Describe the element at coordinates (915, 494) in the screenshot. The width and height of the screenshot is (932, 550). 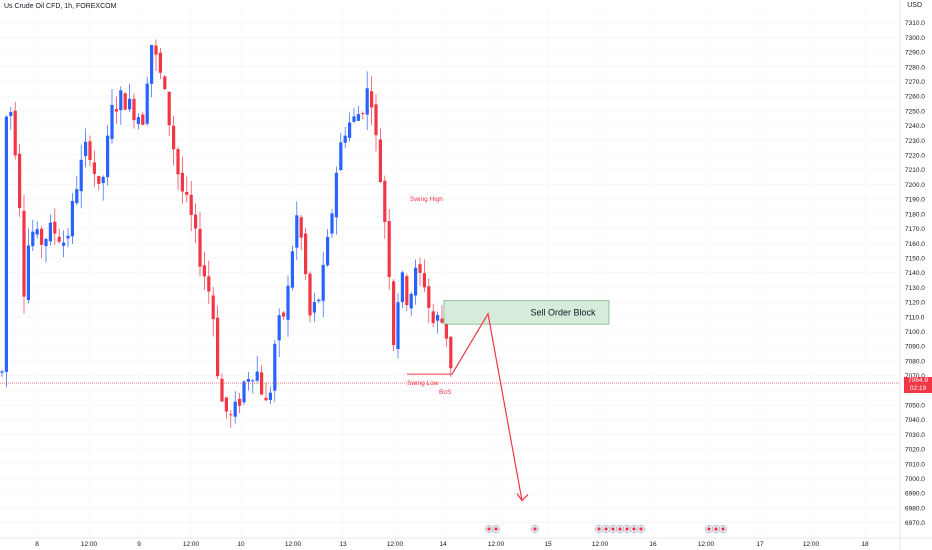
I see `y-tick-label: 6990.0` at that location.